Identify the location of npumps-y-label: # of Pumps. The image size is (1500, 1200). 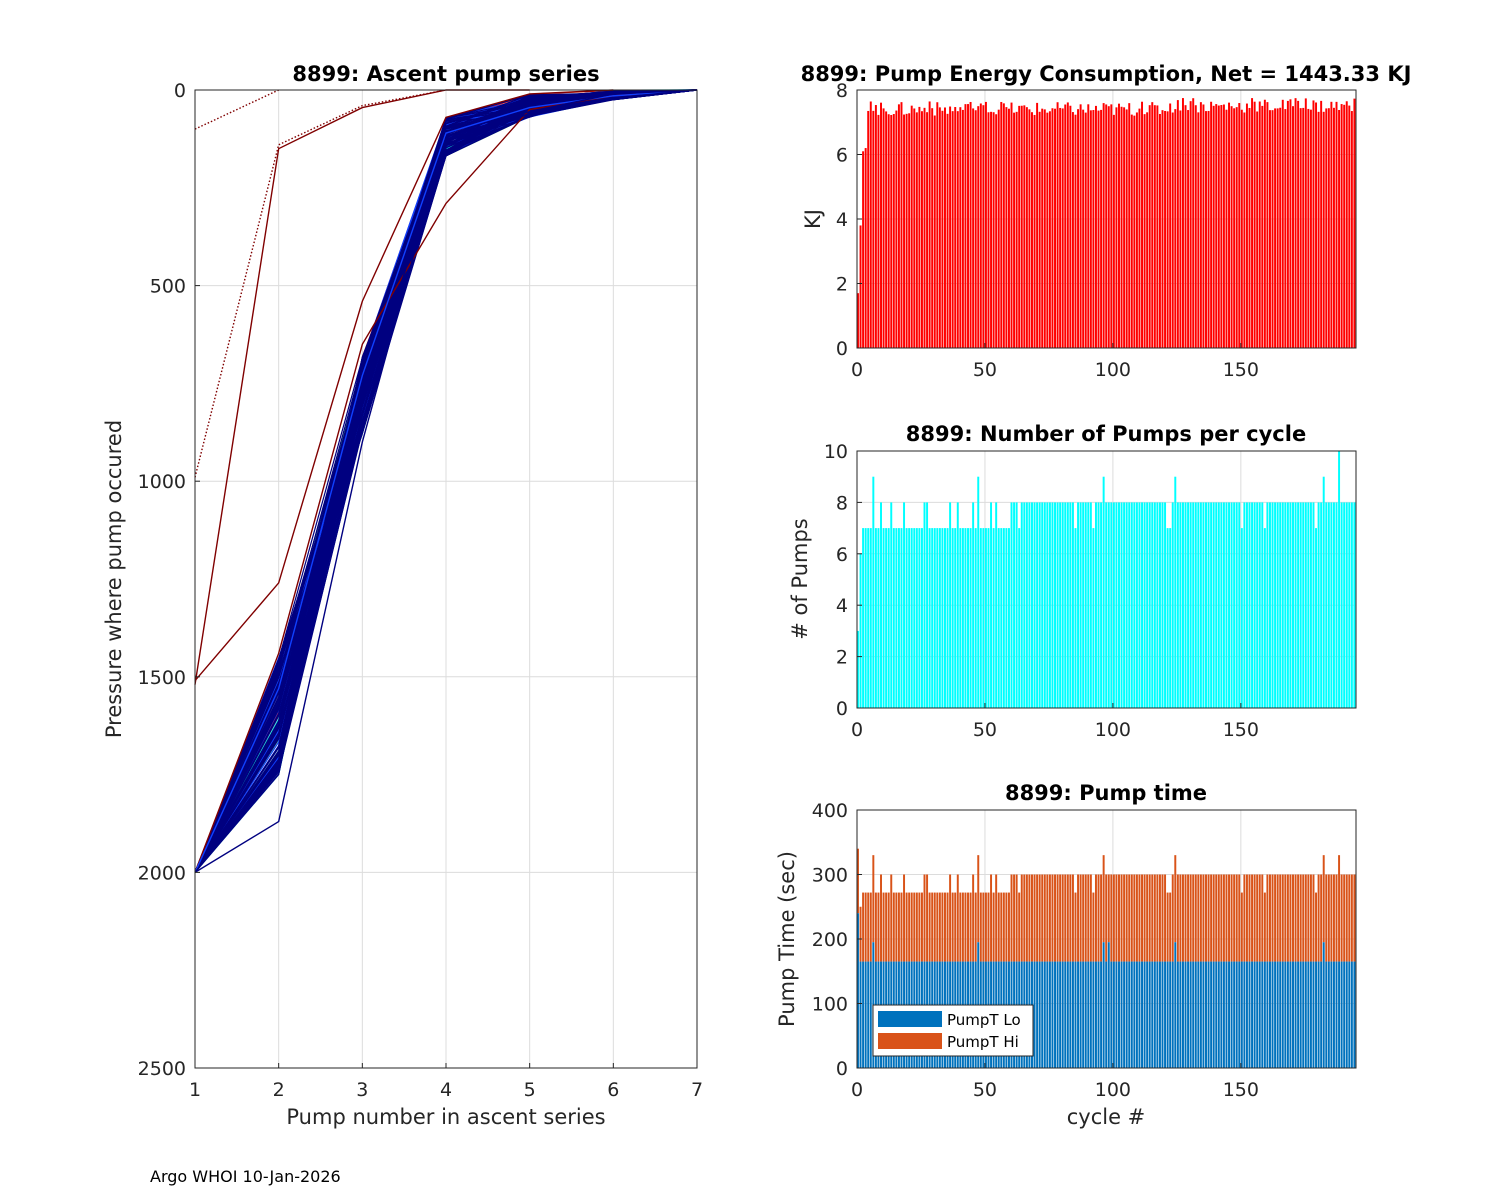
(800, 579).